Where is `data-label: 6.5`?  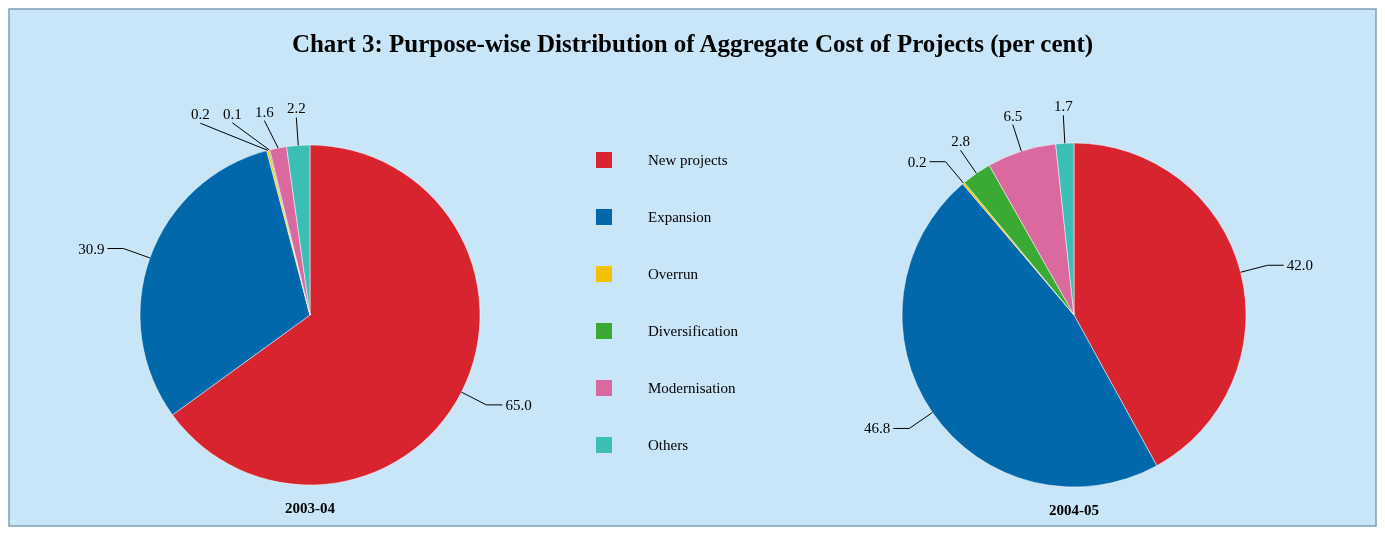
data-label: 6.5 is located at coordinates (1013, 115).